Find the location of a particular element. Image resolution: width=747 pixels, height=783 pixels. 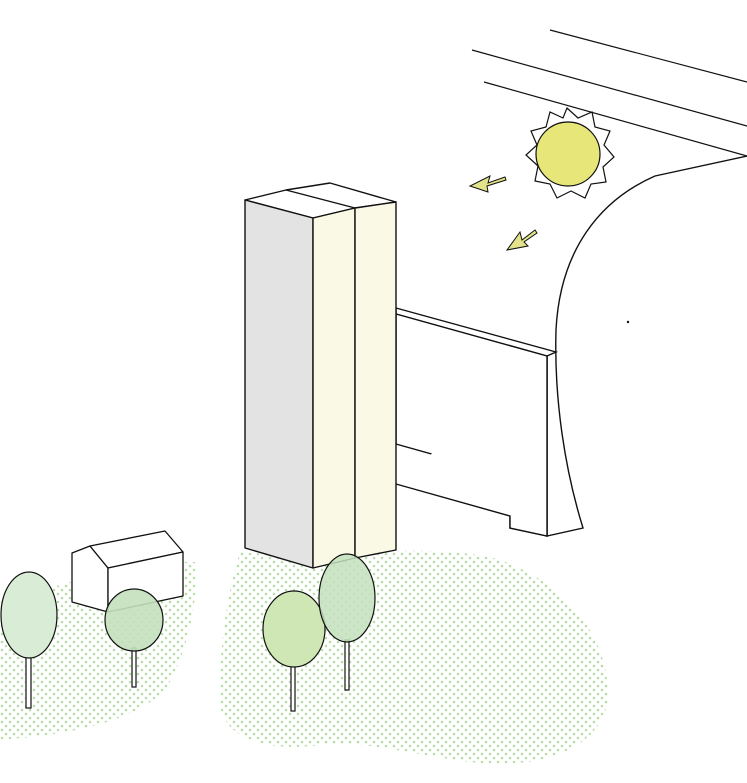

tower is located at coordinates (320, 375).